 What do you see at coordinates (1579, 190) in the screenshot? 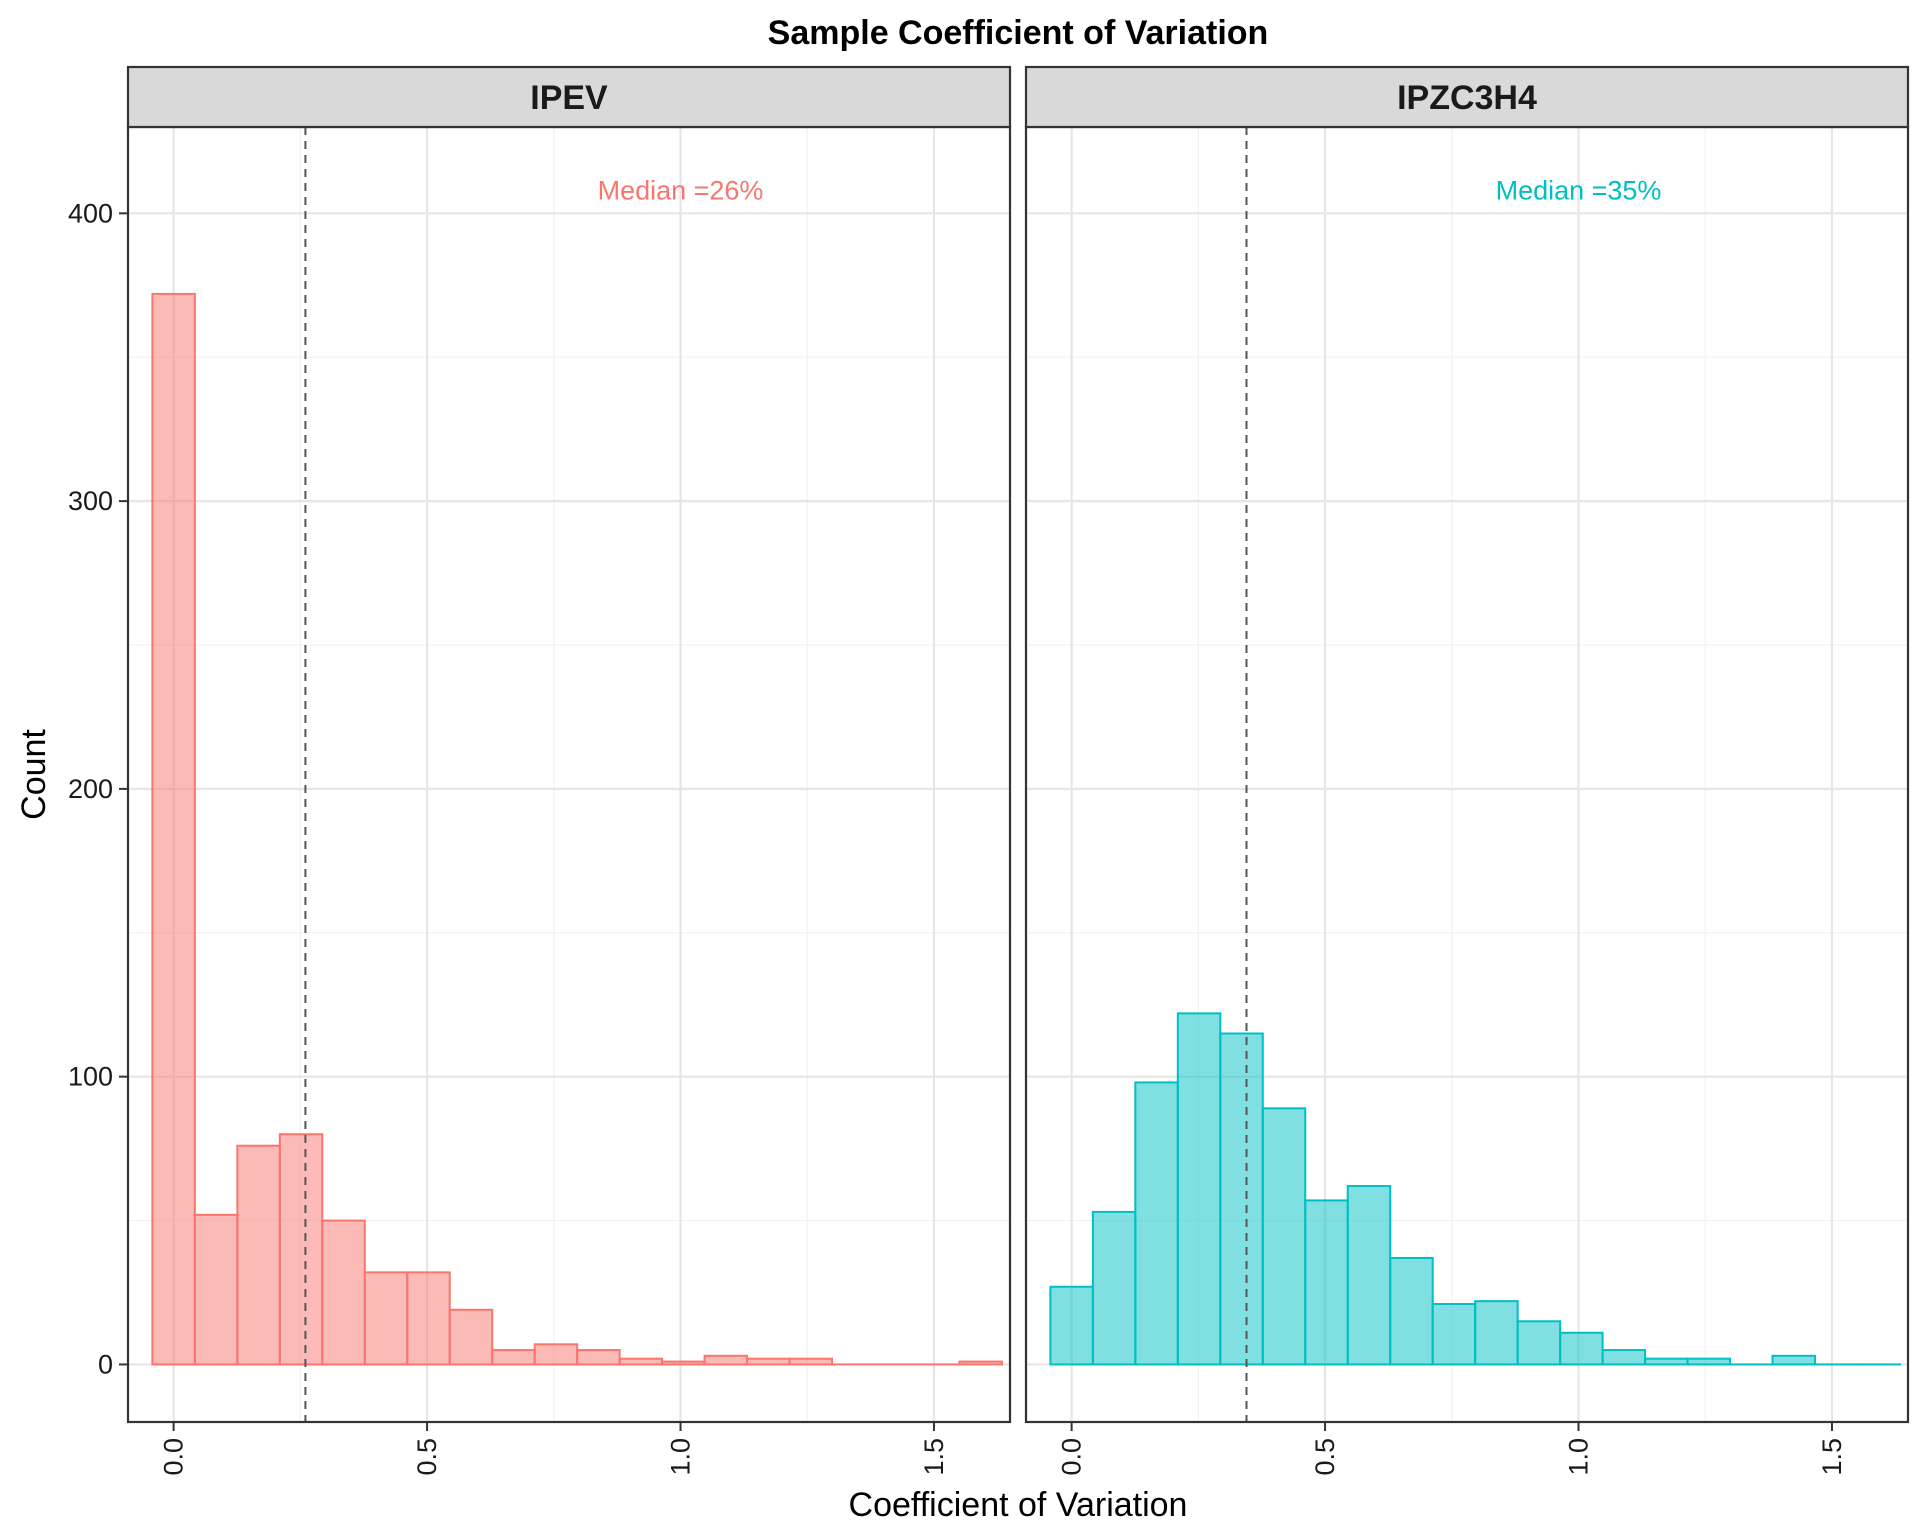
I see `median-annotation: Median =35%` at bounding box center [1579, 190].